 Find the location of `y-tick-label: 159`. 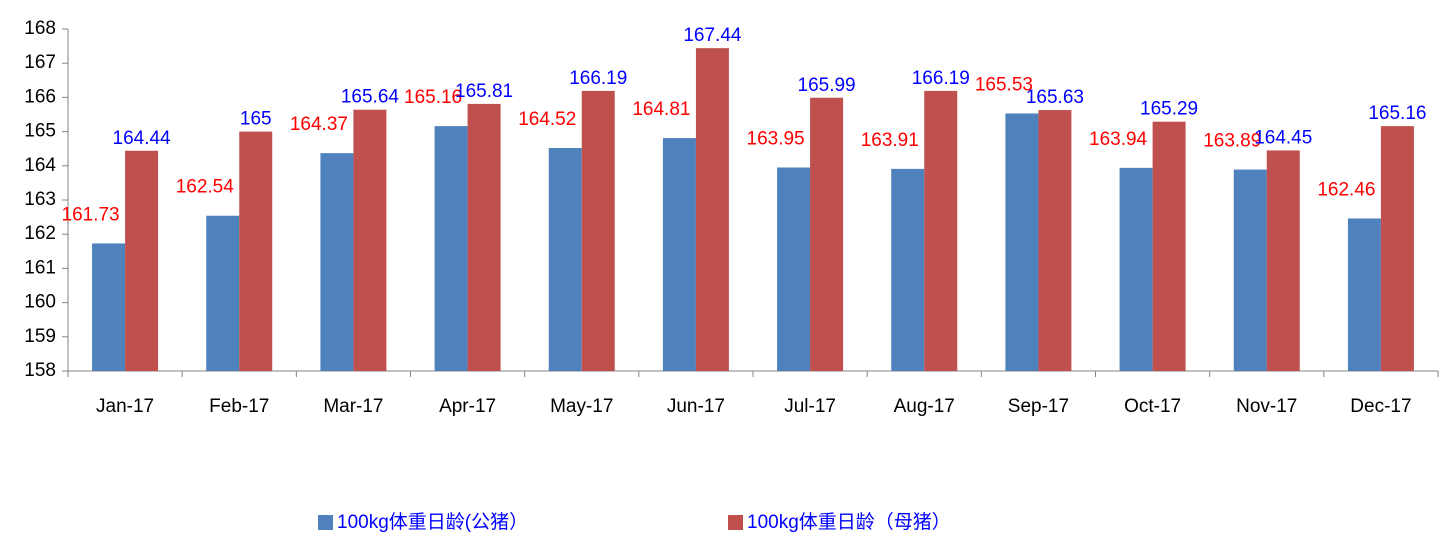

y-tick-label: 159 is located at coordinates (40, 336).